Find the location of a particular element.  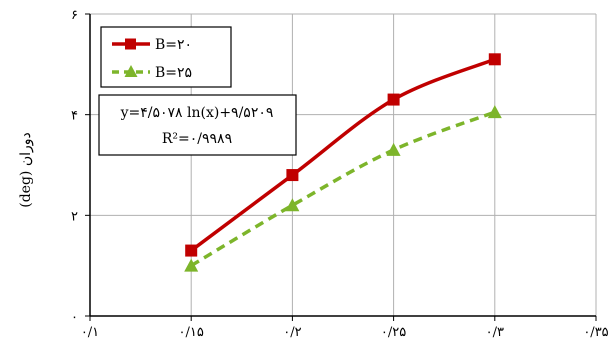

y-tick-label: ۶ is located at coordinates (74, 15).